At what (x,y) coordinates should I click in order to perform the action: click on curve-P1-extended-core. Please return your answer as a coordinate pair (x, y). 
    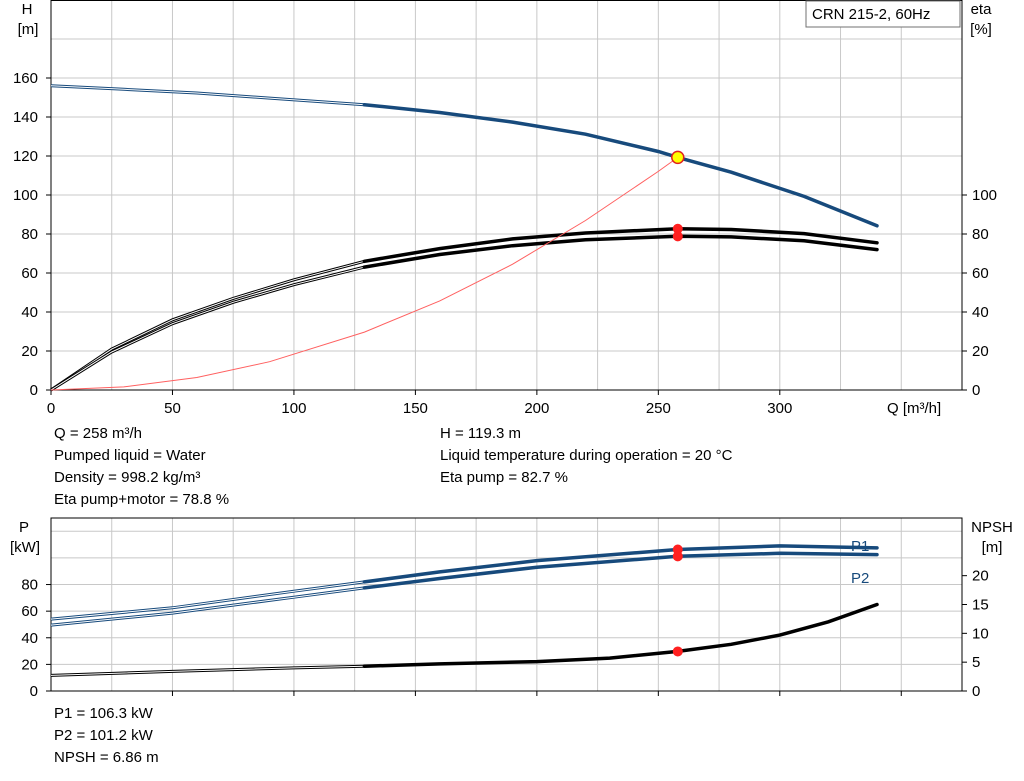
    Looking at the image, I should click on (207, 600).